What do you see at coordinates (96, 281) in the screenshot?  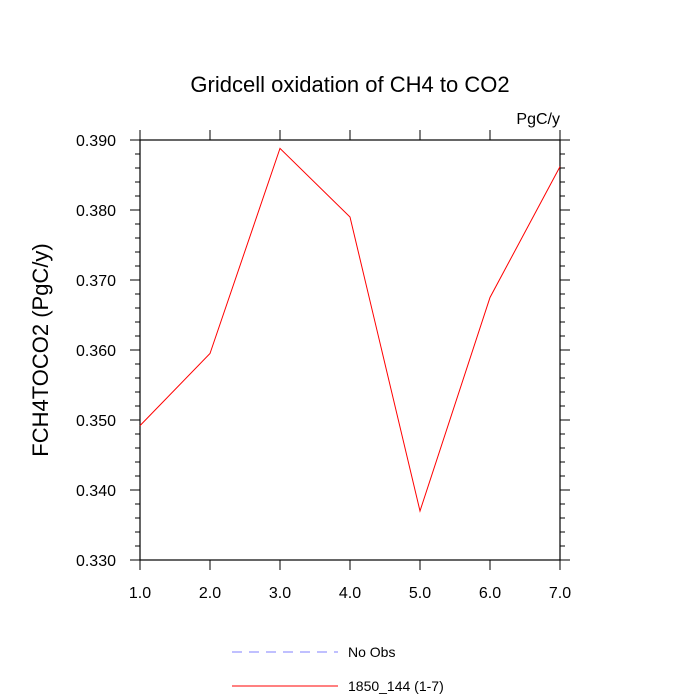 I see `y-tick-label: 0.370` at bounding box center [96, 281].